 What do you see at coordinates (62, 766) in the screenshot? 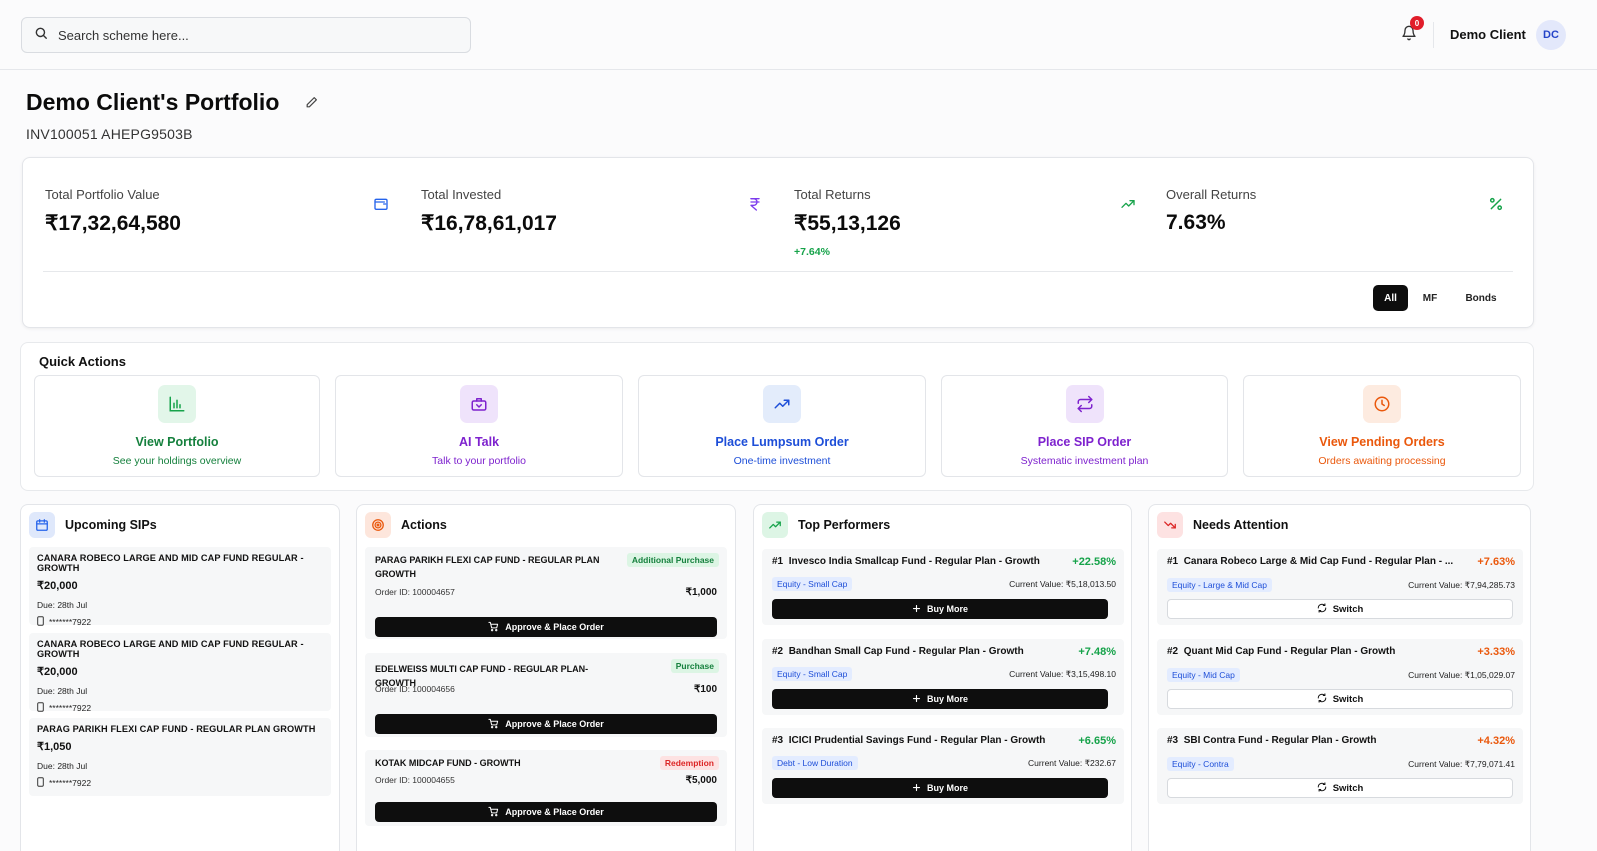
I see `sip-due-date: Due: 28th Jul` at bounding box center [62, 766].